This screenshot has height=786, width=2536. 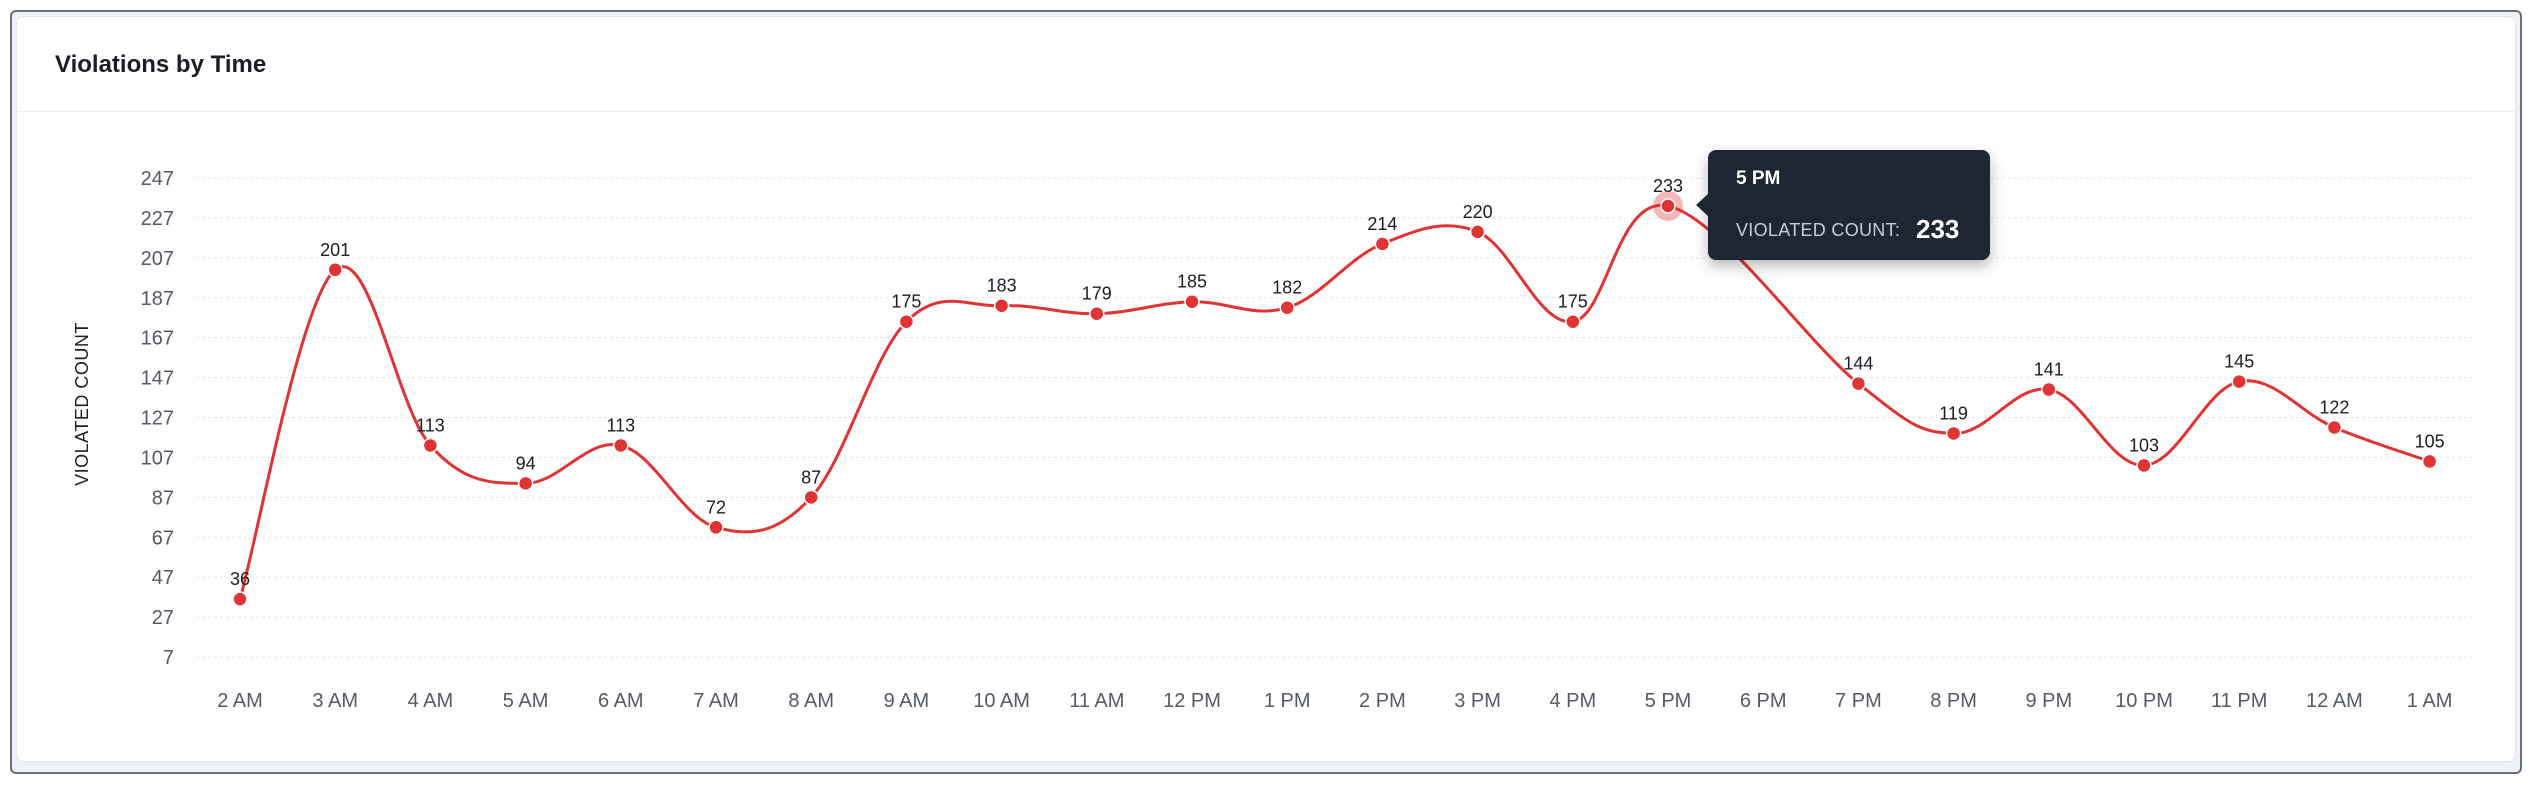 What do you see at coordinates (157, 259) in the screenshot?
I see `y-tick-label: 207` at bounding box center [157, 259].